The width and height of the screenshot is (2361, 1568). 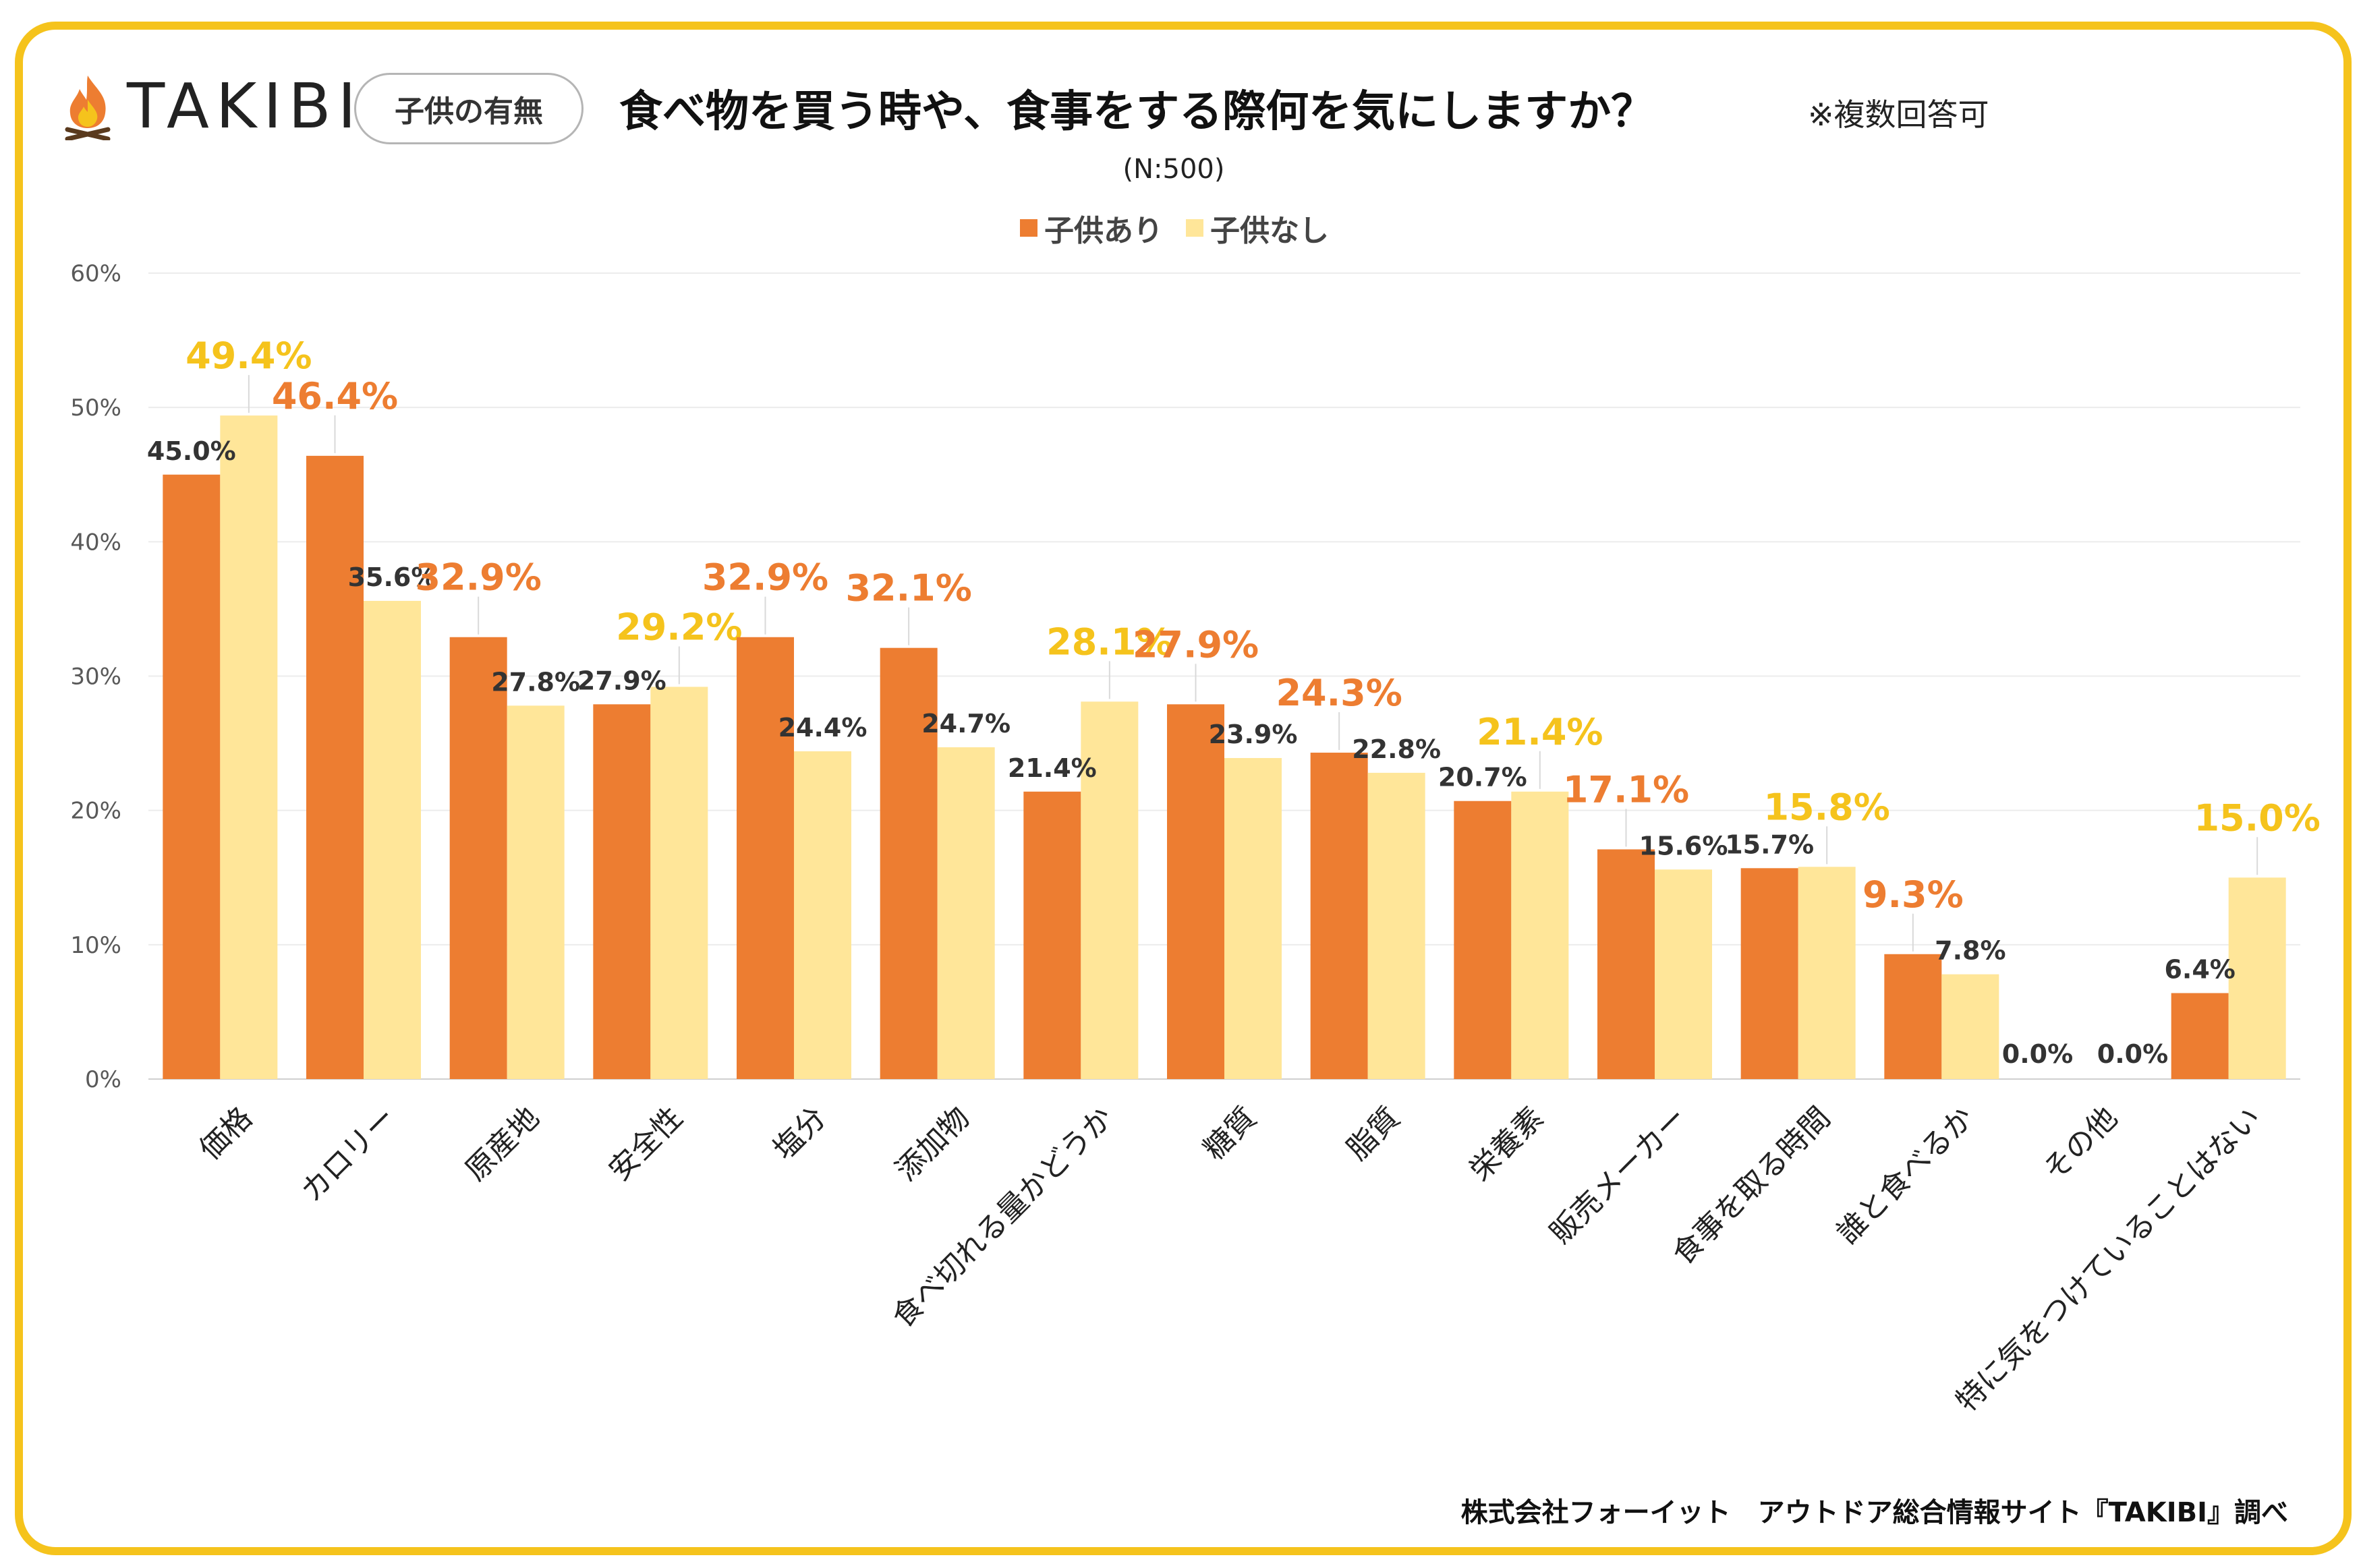 What do you see at coordinates (1483, 777) in the screenshot?
I see `data-label: 20.7%` at bounding box center [1483, 777].